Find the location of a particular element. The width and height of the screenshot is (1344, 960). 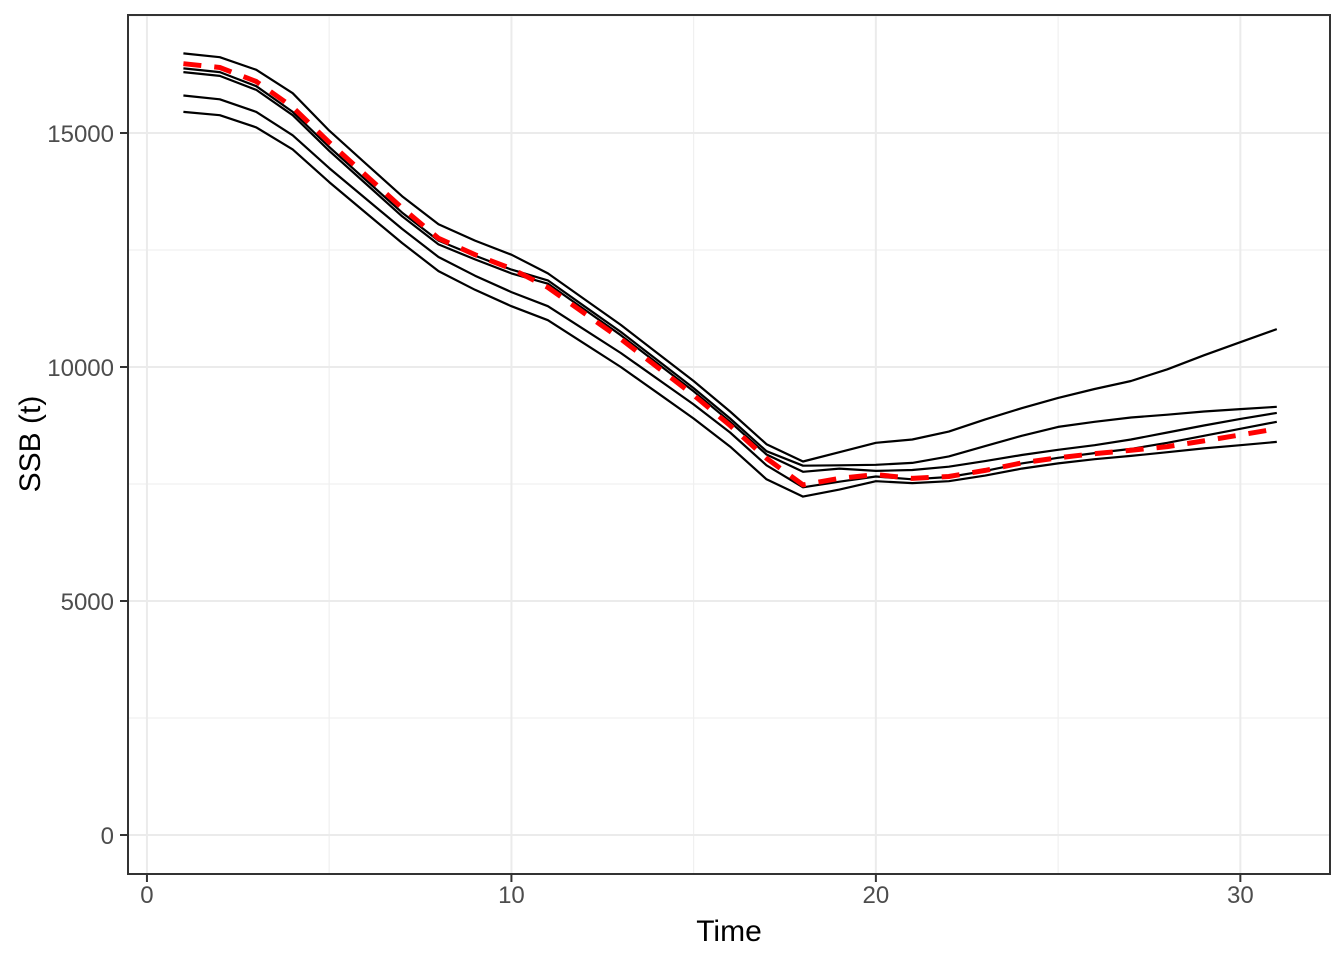

y-tick-label: 5000 is located at coordinates (87, 602).